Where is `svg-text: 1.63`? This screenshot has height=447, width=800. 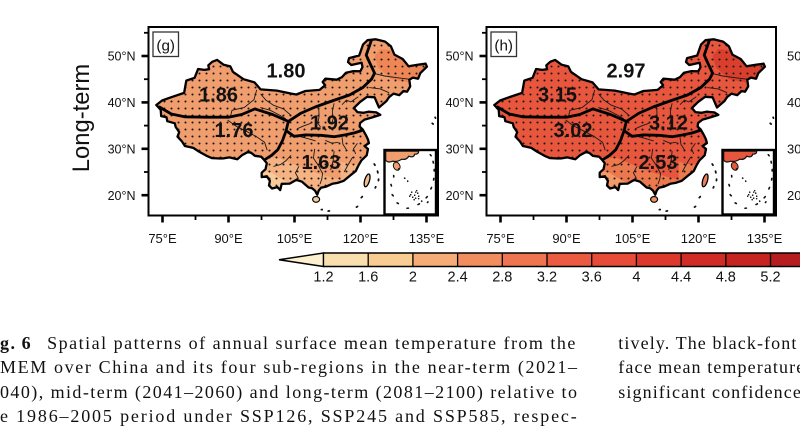
svg-text: 1.63 is located at coordinates (321, 163).